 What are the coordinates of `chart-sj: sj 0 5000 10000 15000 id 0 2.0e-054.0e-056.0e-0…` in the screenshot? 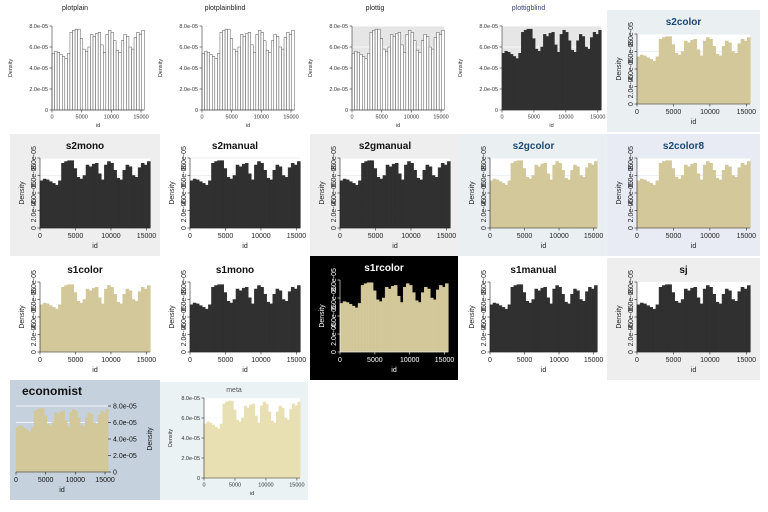 It's located at (686, 319).